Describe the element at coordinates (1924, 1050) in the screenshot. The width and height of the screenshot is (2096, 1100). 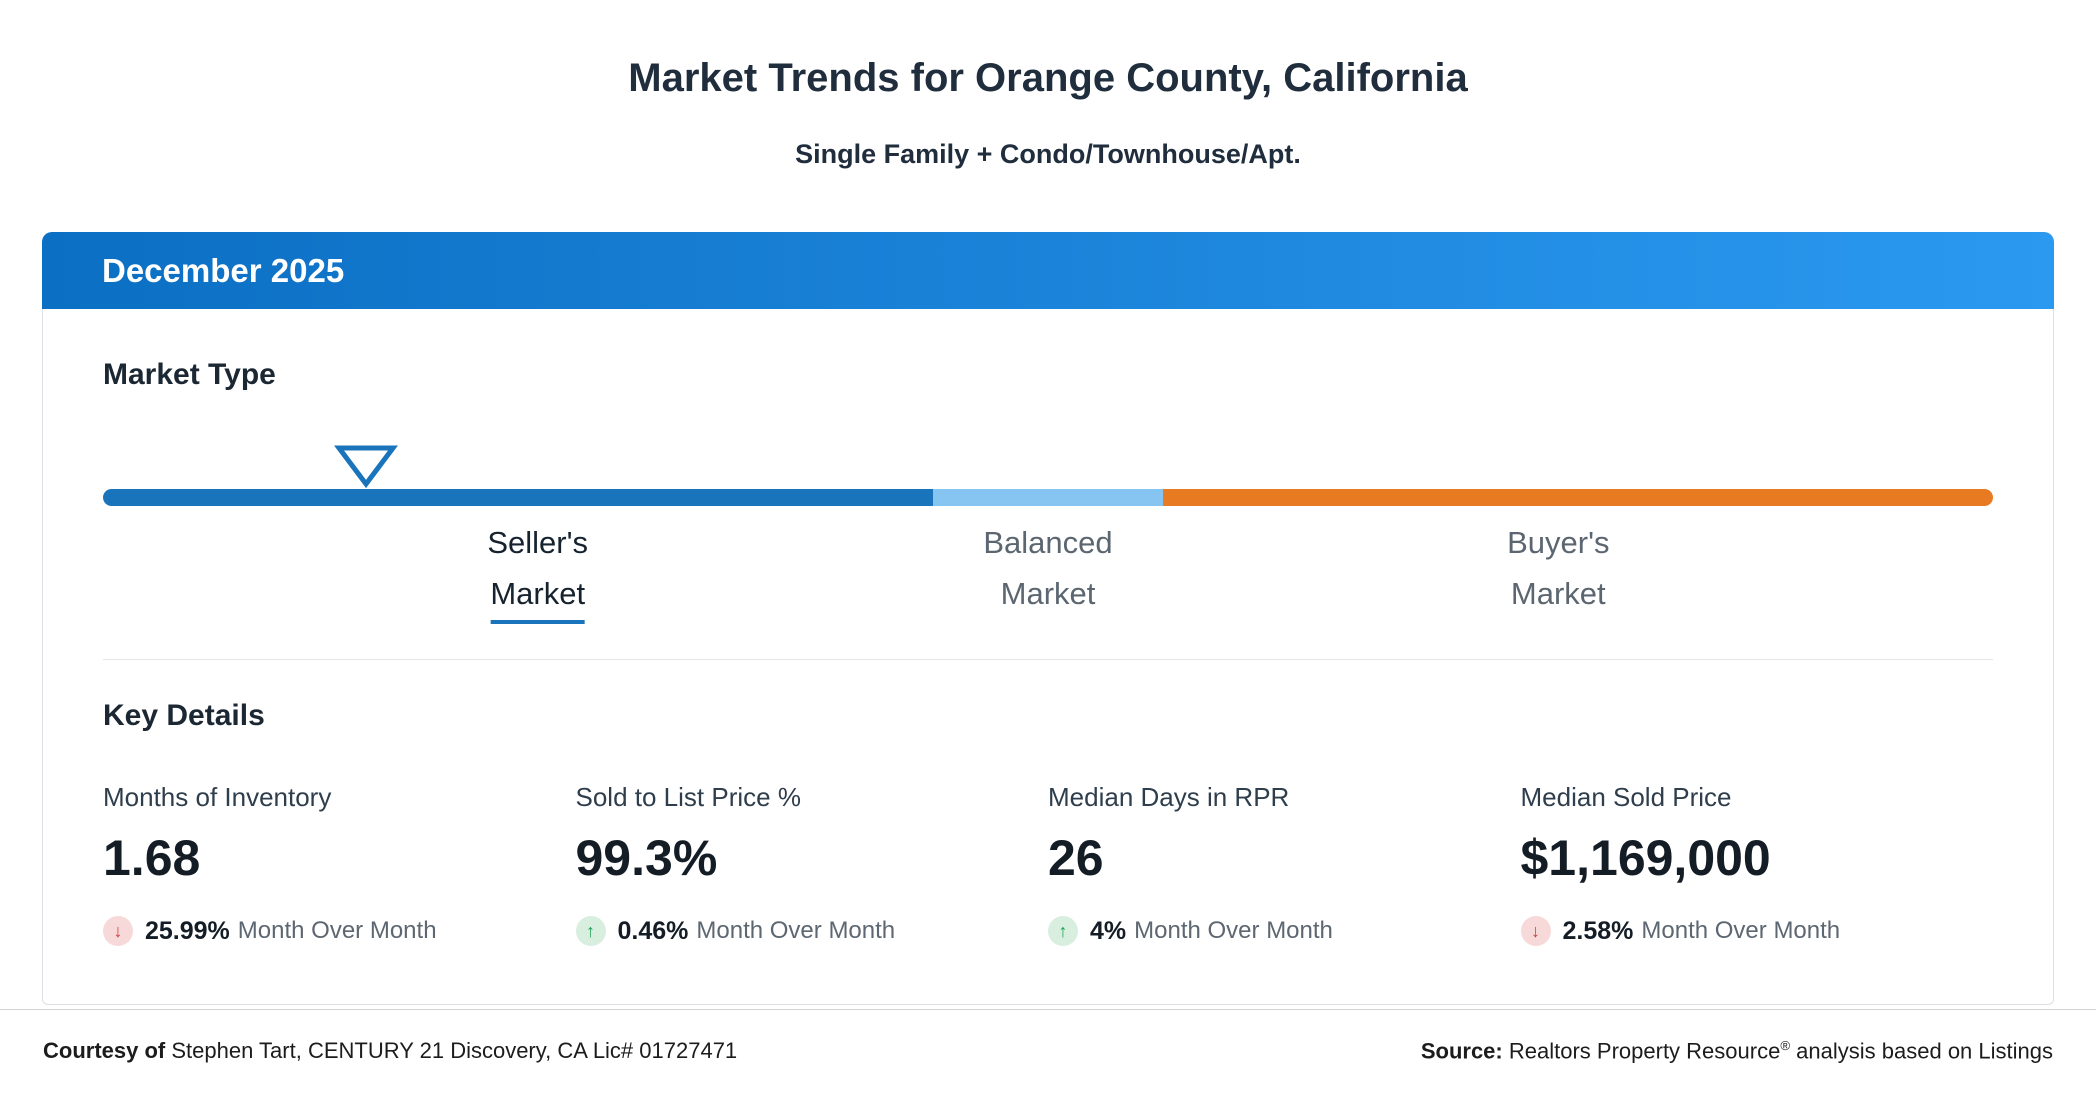
I see `source-rest: analysis based on Listings` at that location.